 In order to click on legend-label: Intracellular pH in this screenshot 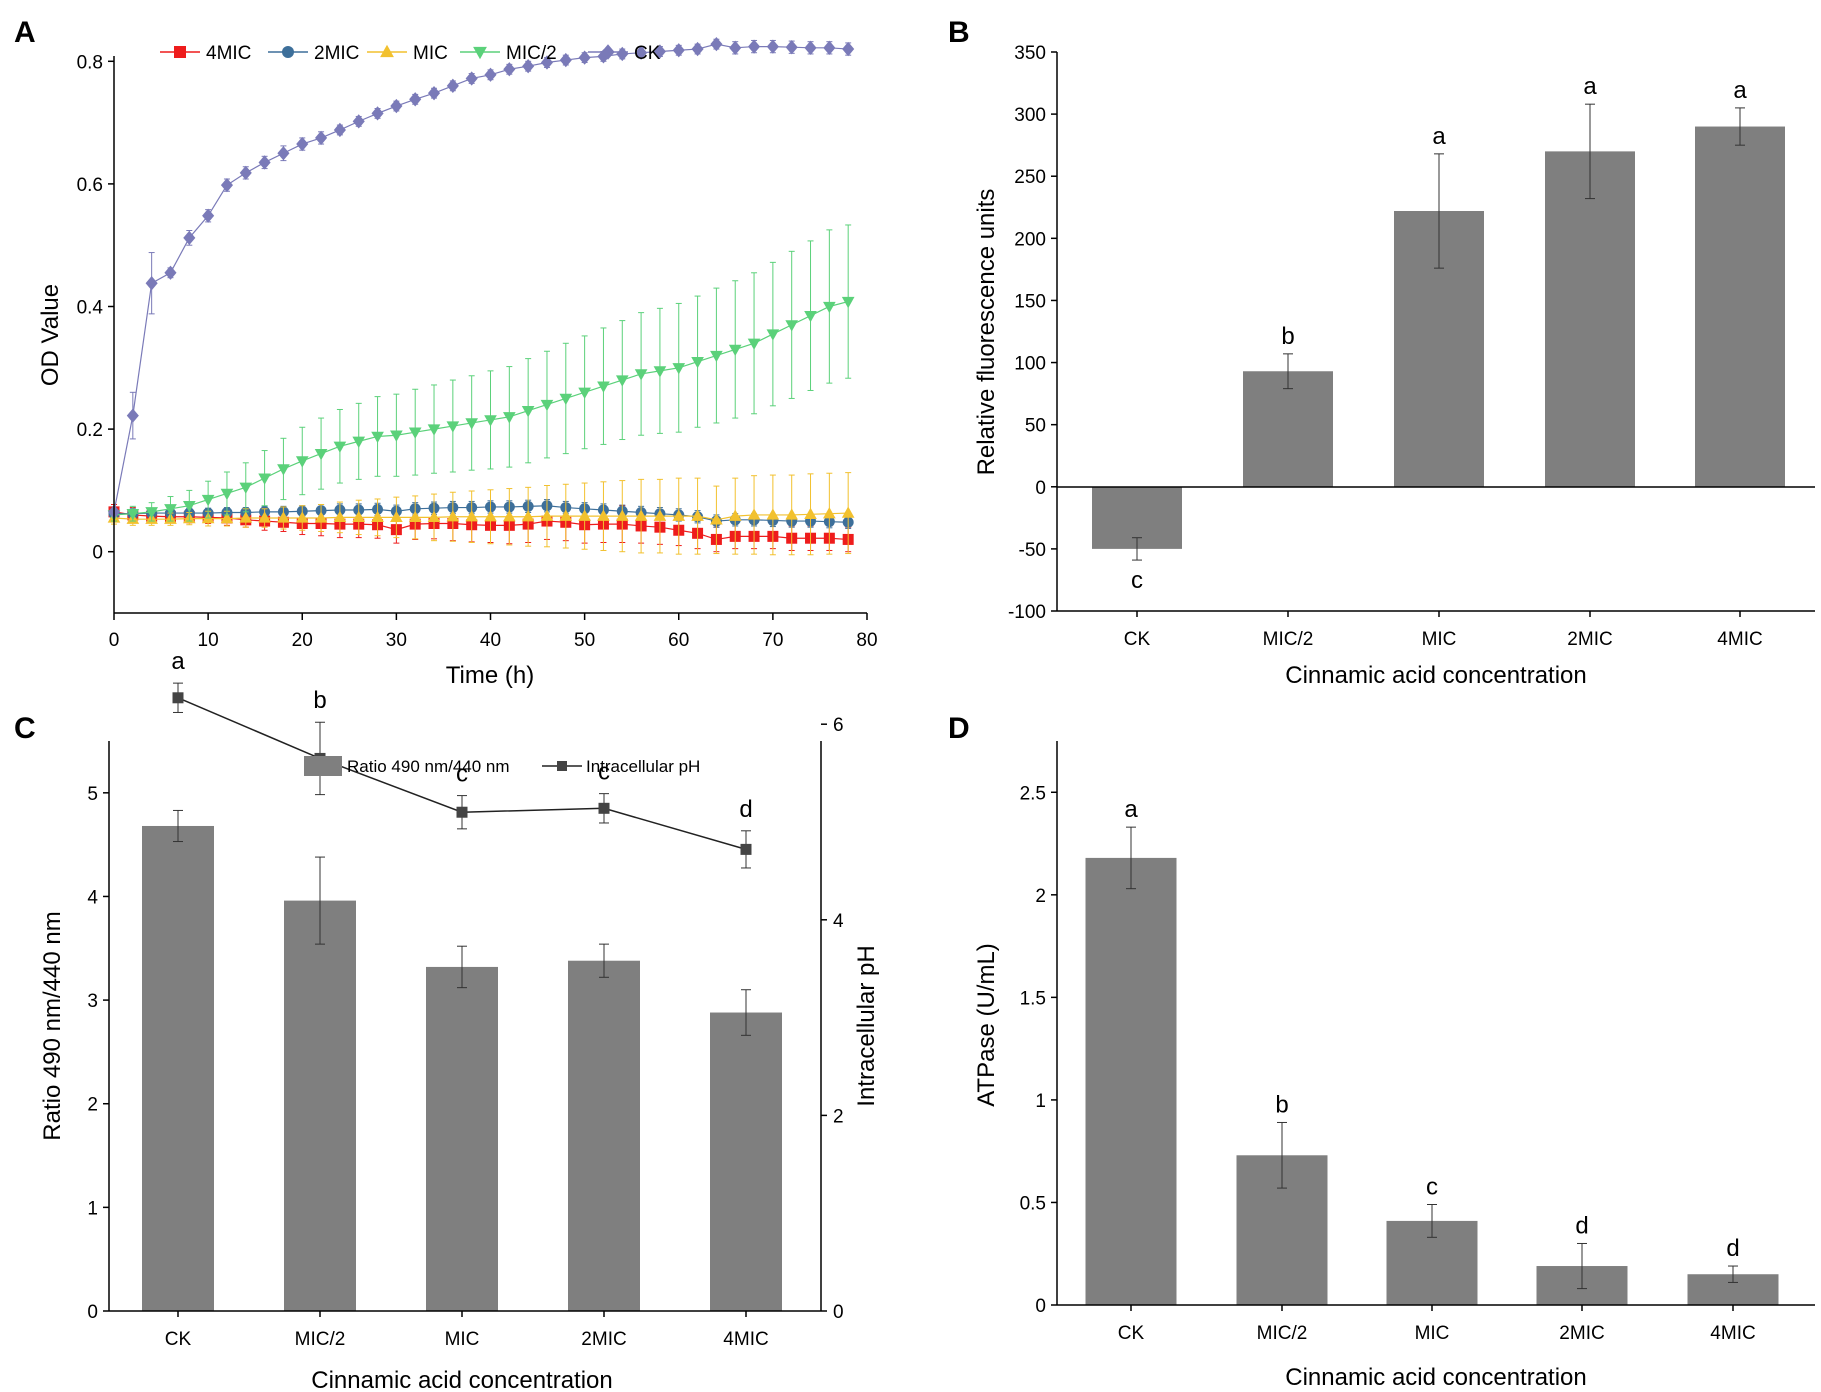, I will do `click(643, 766)`.